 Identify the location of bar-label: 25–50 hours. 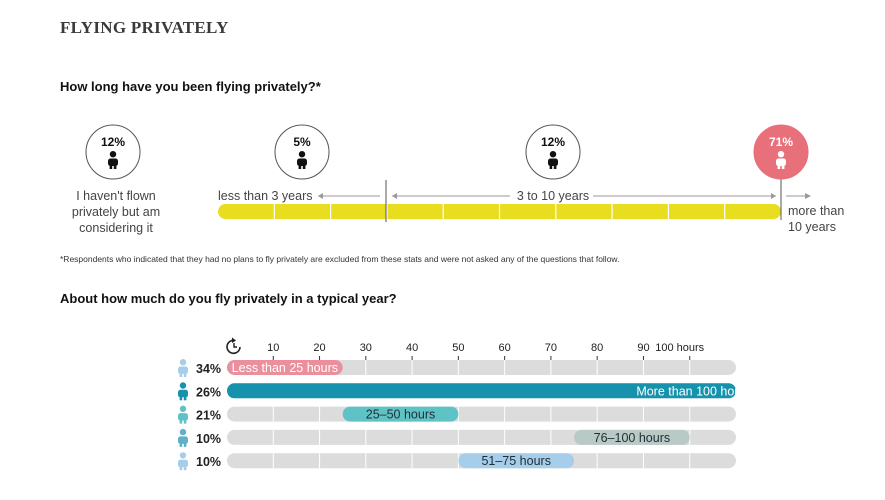
(401, 415).